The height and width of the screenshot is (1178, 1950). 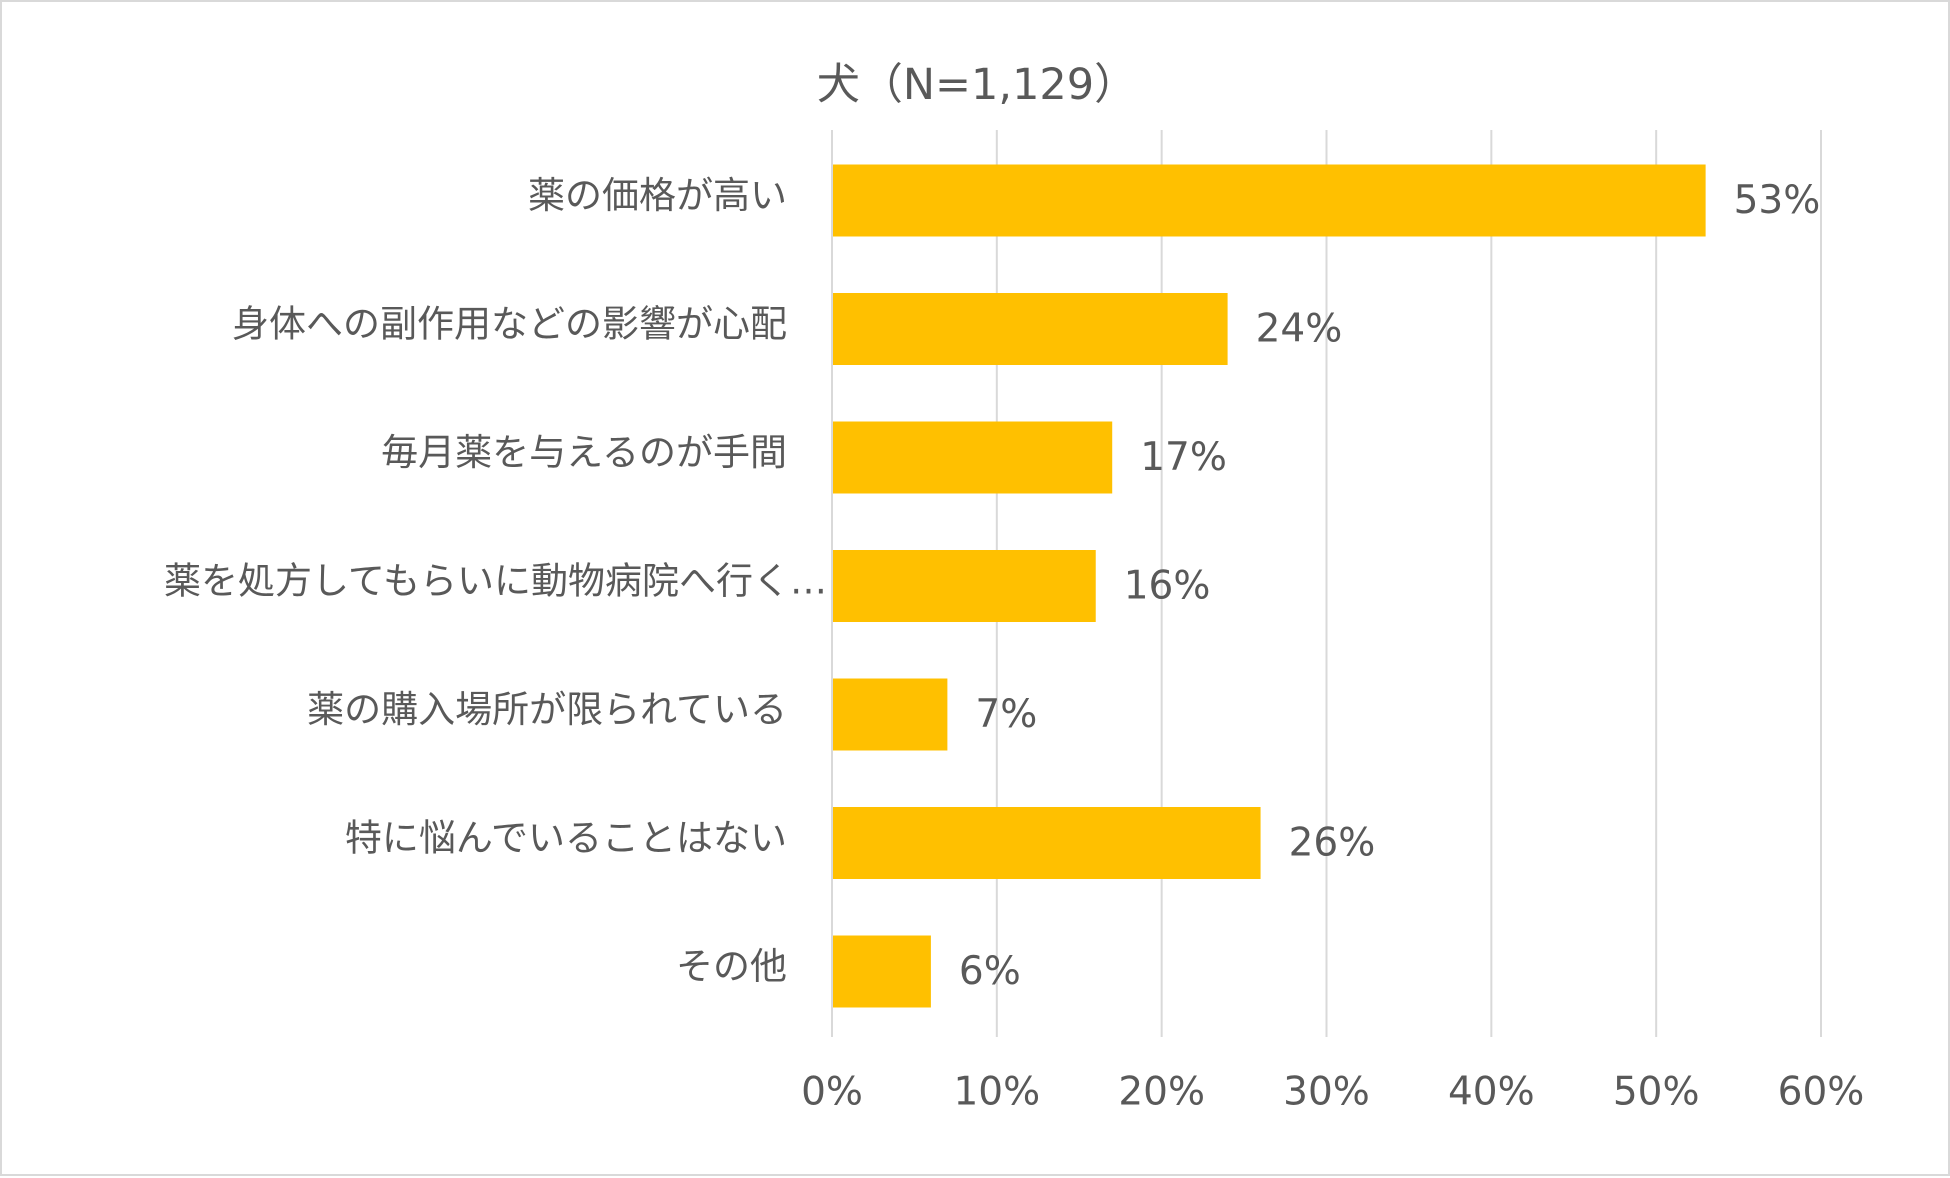 I want to click on category-label-1: 身体への副作用などの影響が心配, so click(x=509, y=324).